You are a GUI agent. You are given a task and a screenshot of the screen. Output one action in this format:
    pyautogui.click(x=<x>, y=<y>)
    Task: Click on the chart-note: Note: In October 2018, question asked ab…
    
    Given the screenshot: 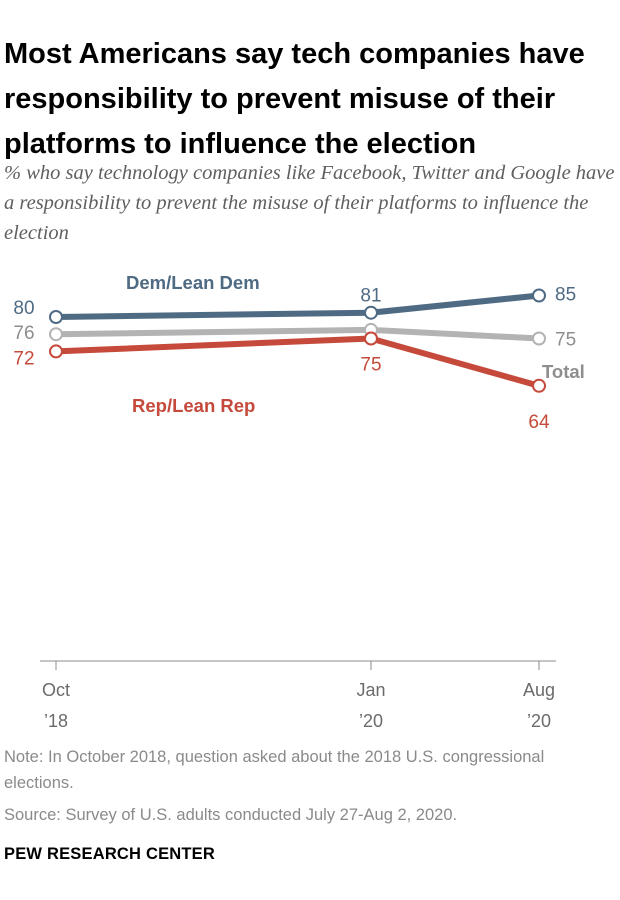 What is the action you would take?
    pyautogui.click(x=274, y=770)
    